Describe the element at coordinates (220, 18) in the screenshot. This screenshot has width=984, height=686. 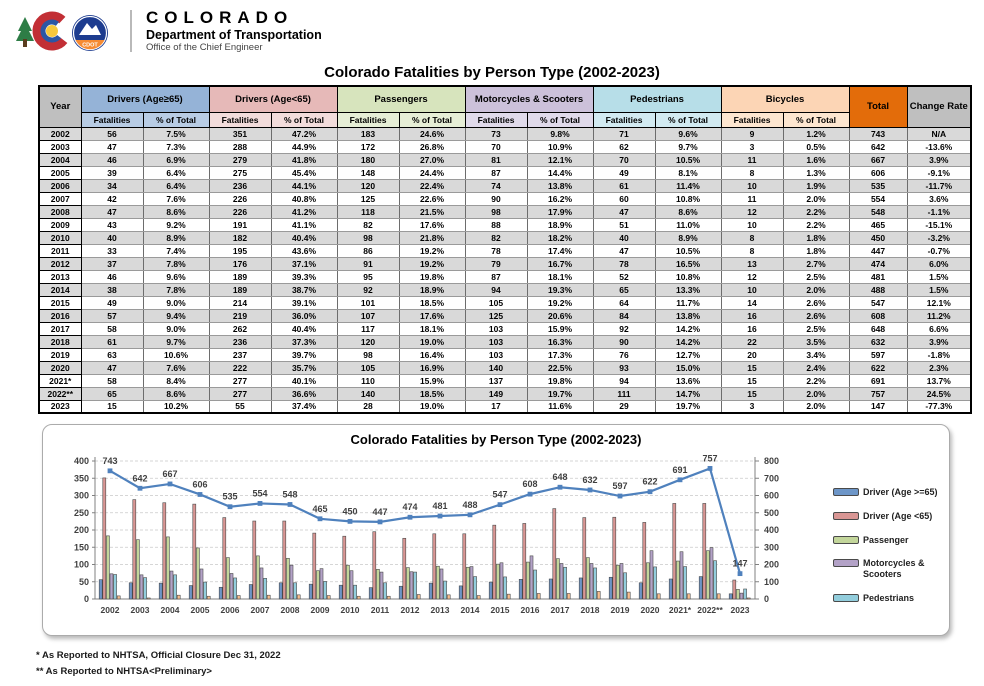
I see `brand-name: COLORADO` at that location.